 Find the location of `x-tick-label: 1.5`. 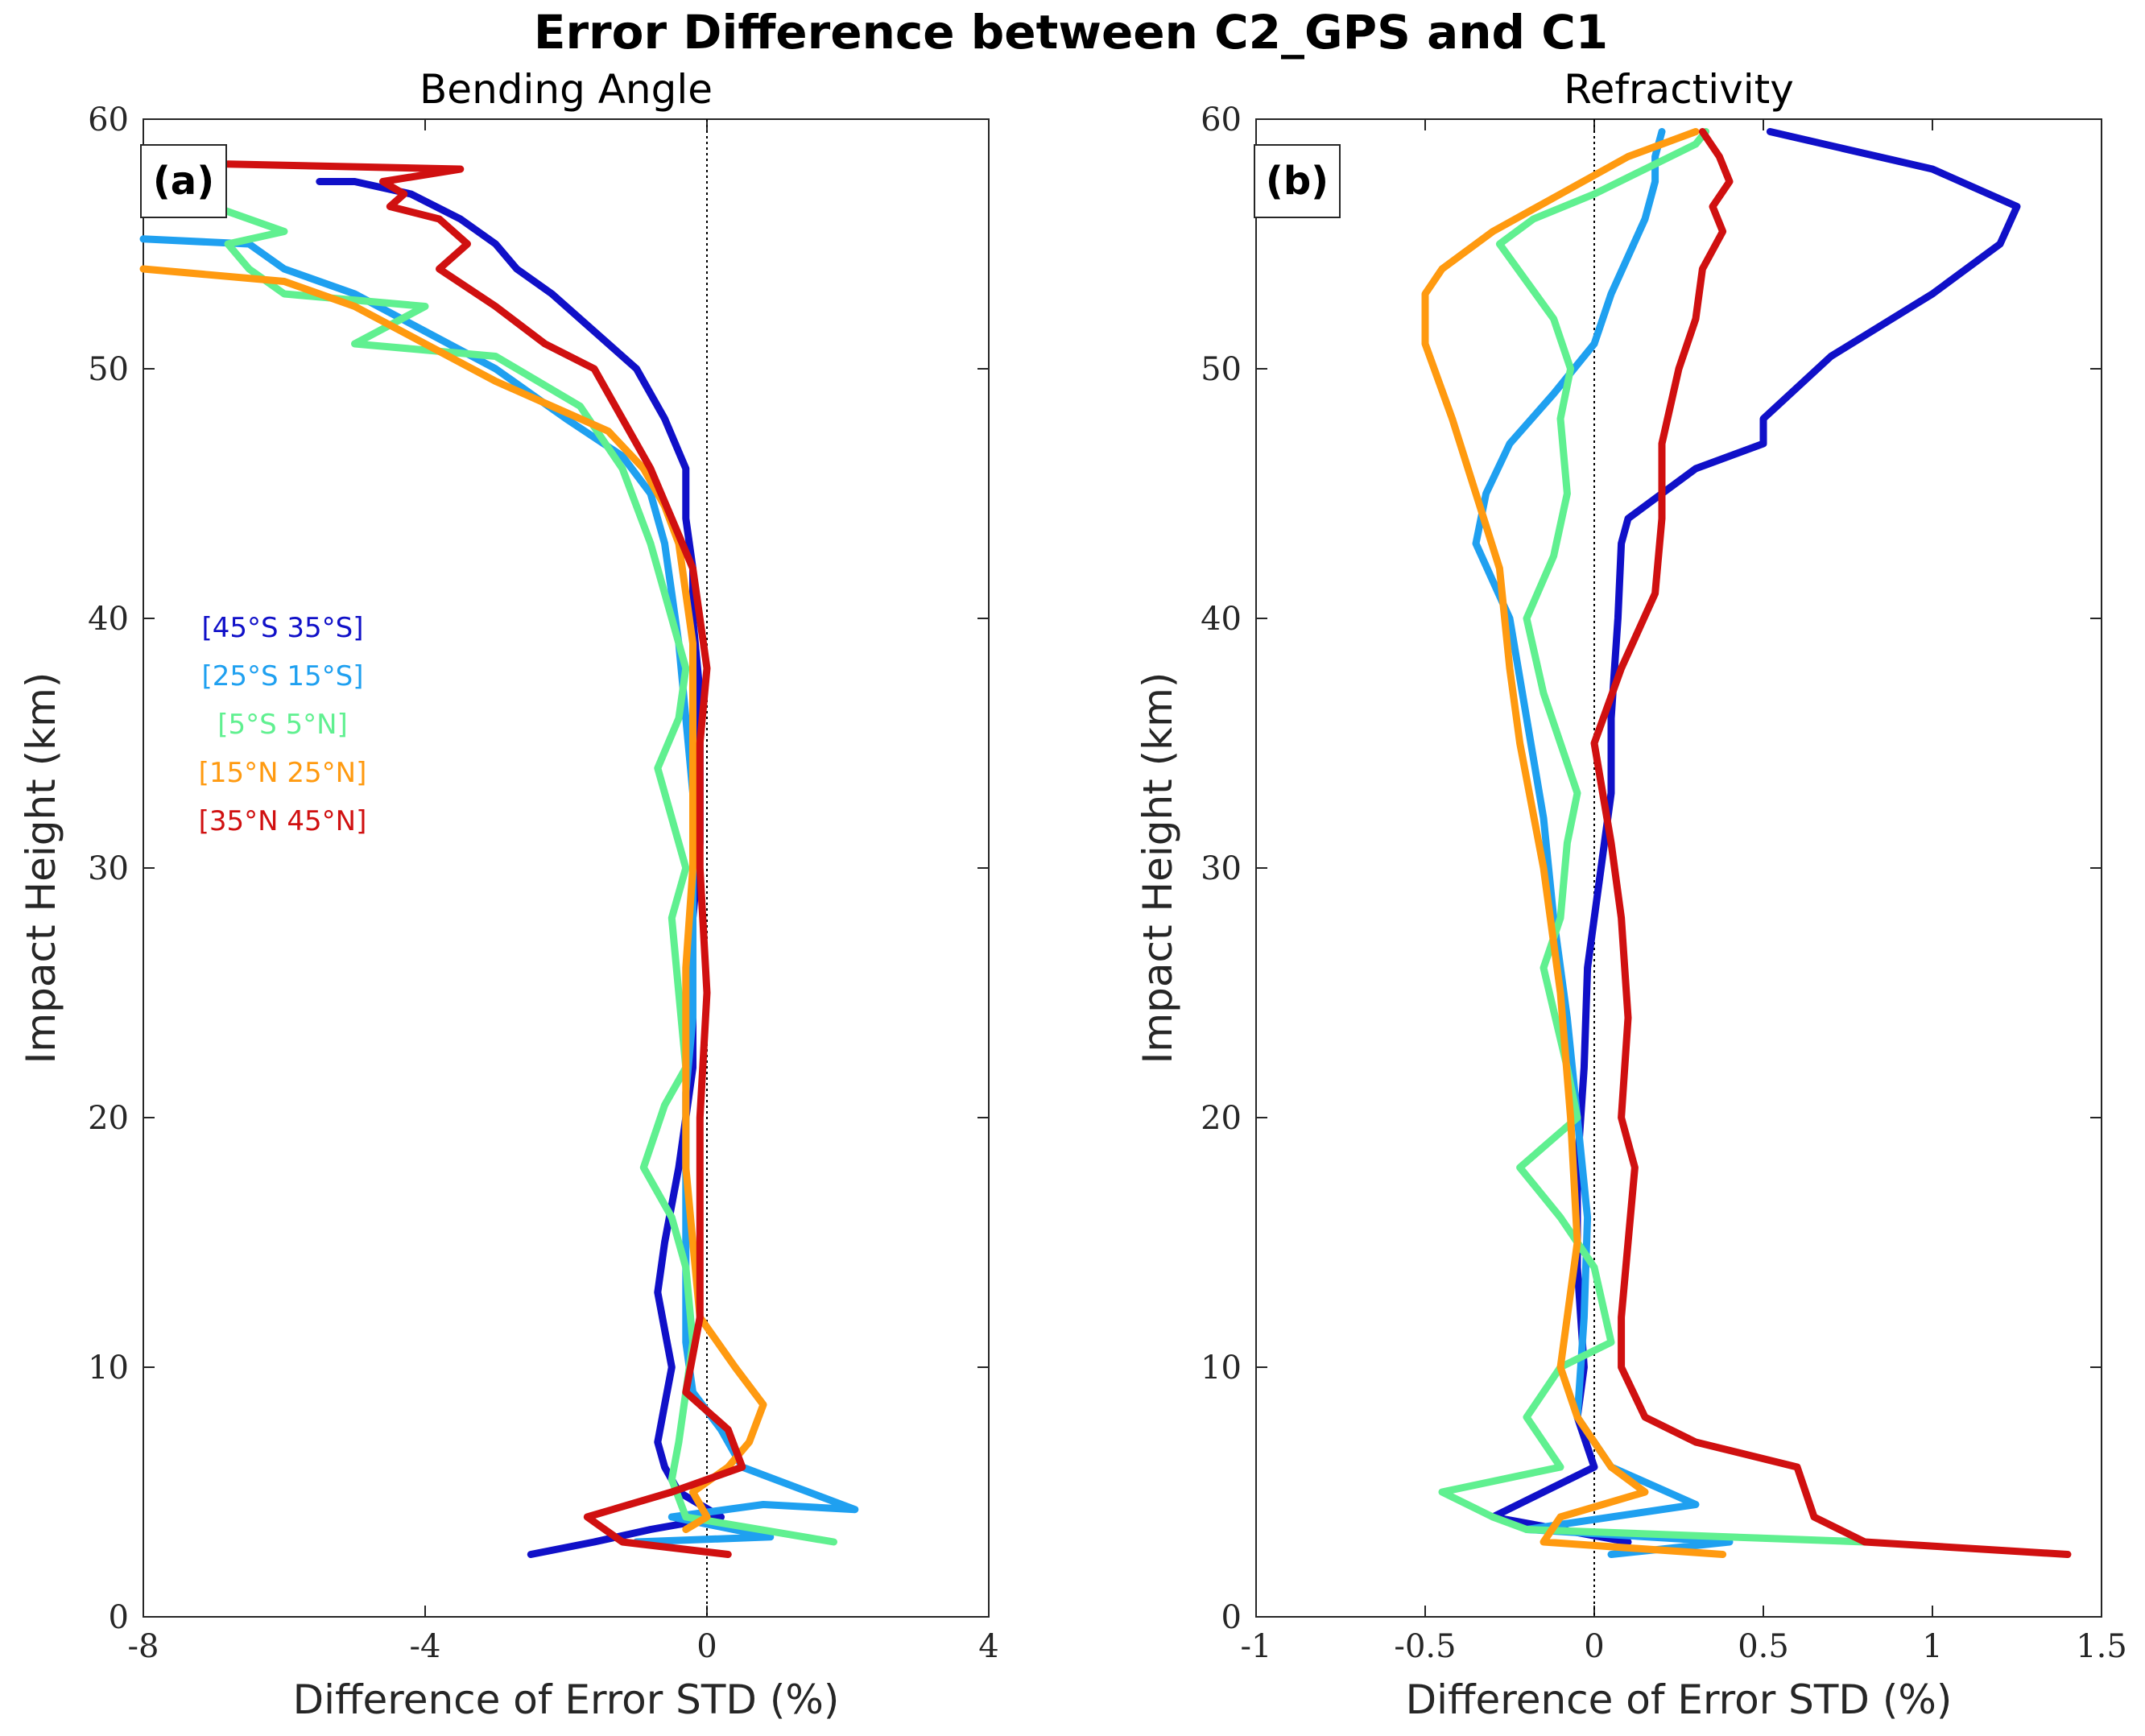

x-tick-label: 1.5 is located at coordinates (2102, 1646).